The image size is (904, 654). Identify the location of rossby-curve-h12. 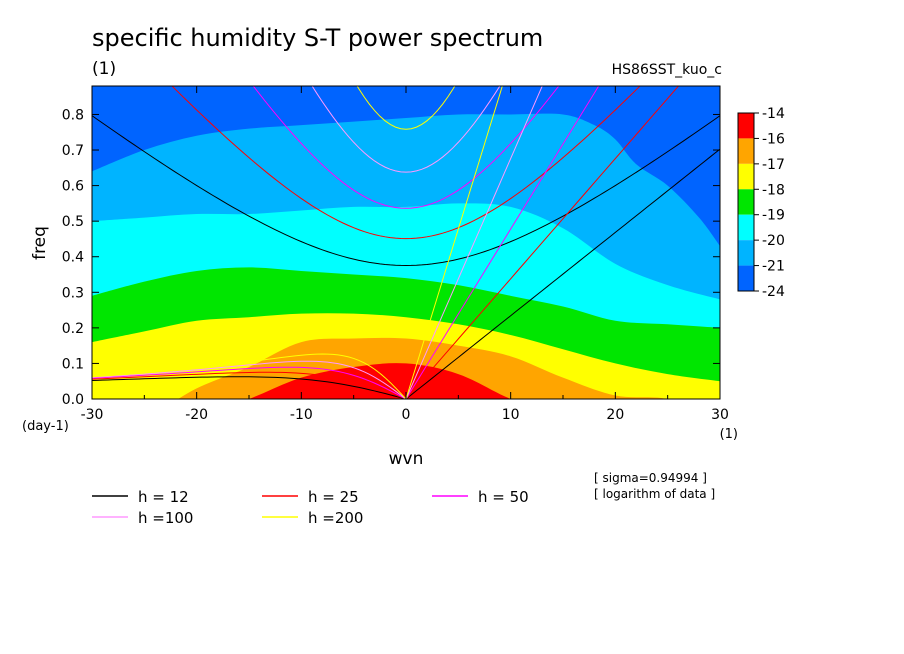
(249, 387).